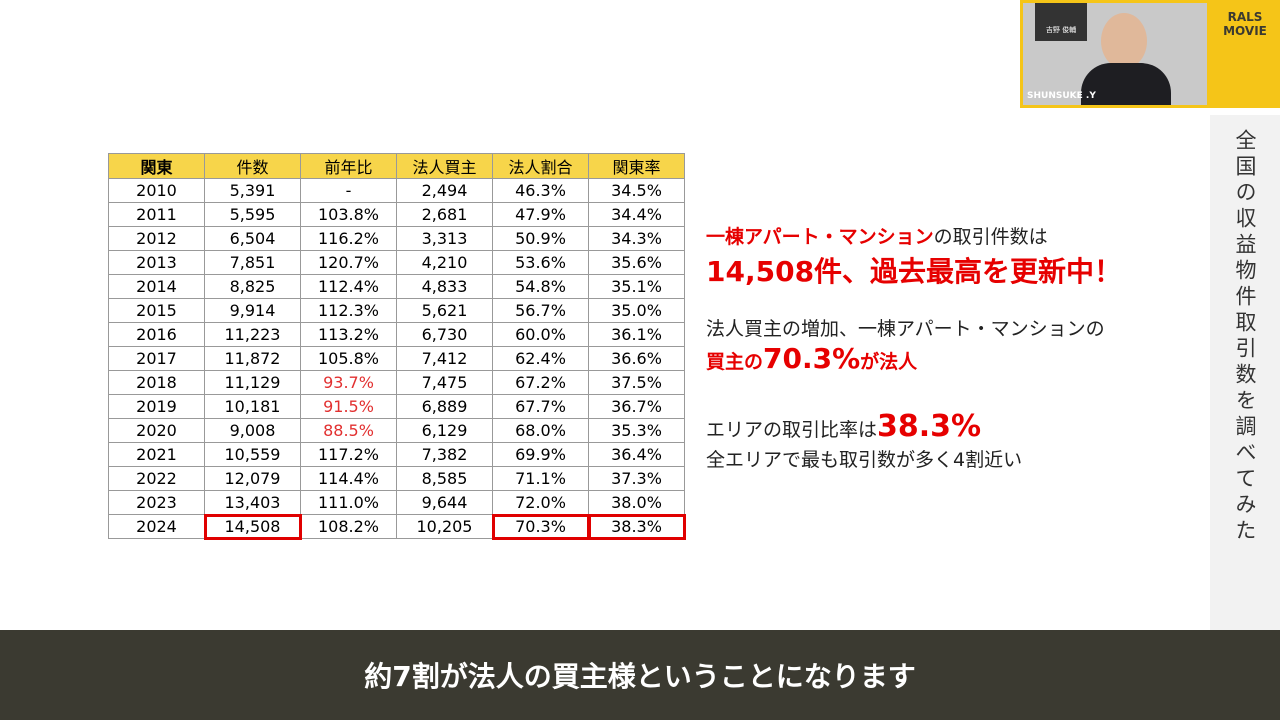  I want to click on logo-text: RALS, so click(1245, 17).